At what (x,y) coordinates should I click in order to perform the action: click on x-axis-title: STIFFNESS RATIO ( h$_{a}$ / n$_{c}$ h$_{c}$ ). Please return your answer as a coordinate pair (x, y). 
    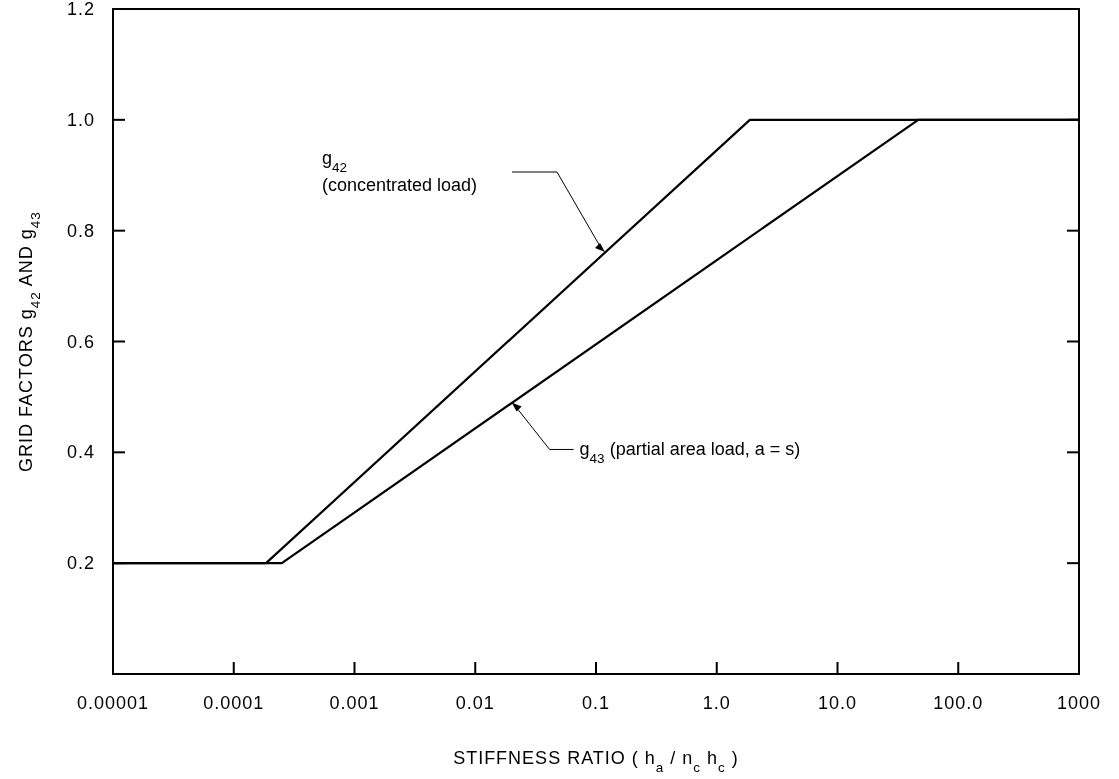
    Looking at the image, I should click on (596, 761).